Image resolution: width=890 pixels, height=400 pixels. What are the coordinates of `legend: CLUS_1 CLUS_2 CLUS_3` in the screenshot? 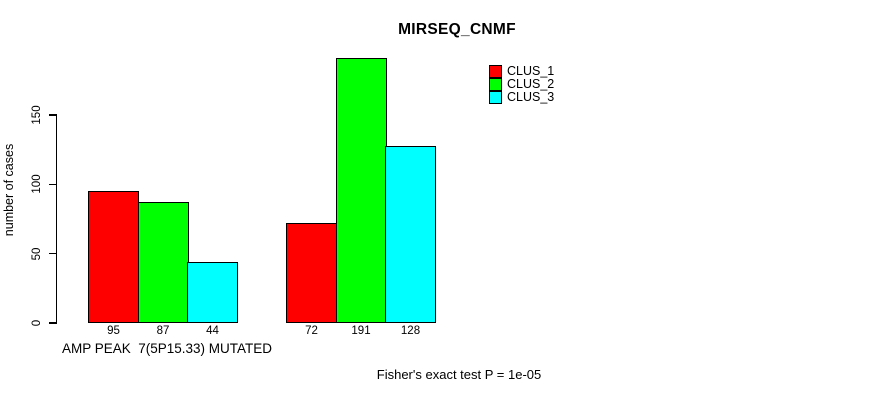 It's located at (521, 84).